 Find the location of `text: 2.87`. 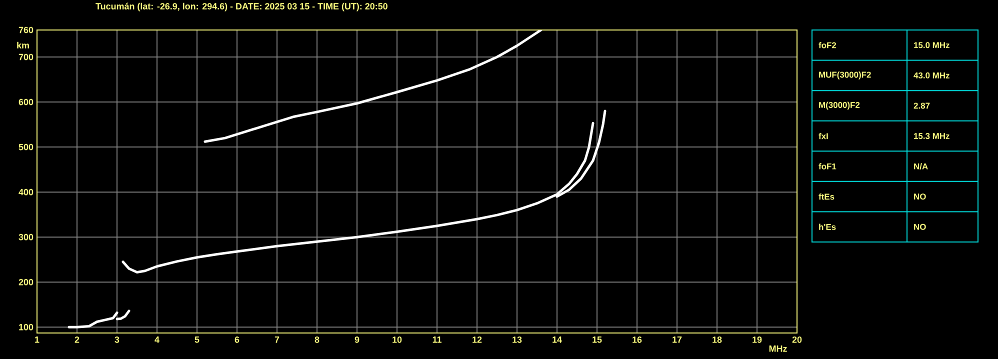

text: 2.87 is located at coordinates (922, 105).